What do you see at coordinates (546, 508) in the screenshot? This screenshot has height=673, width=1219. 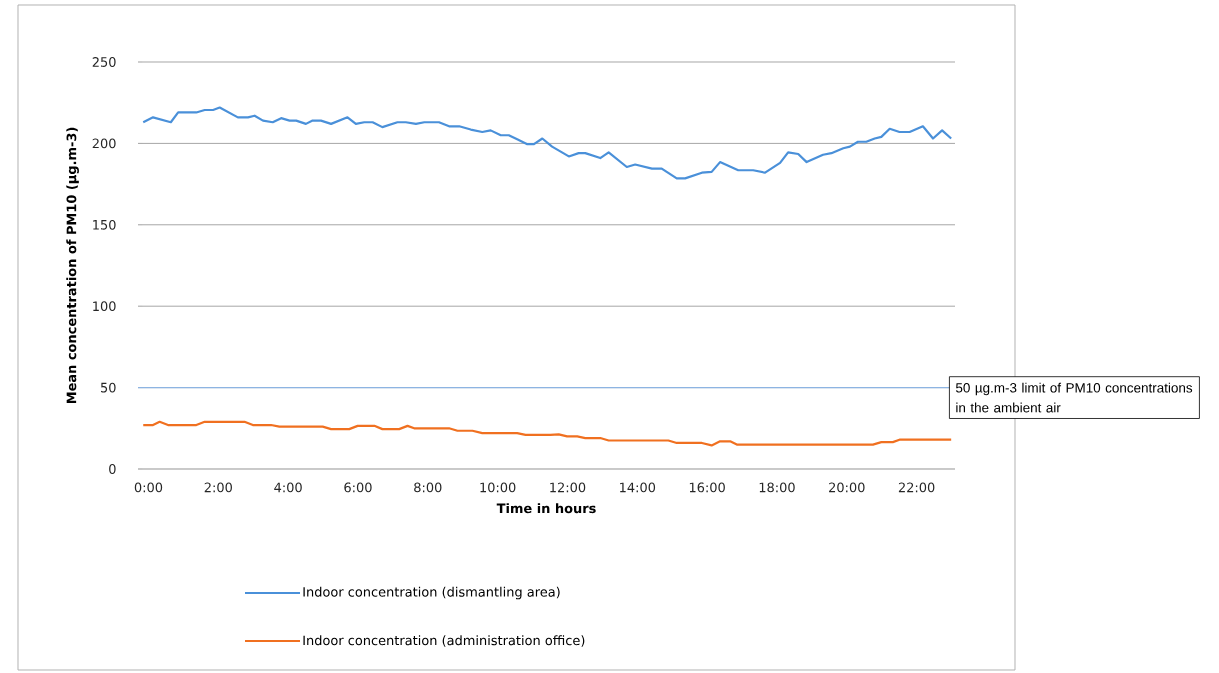 I see `x-axis-title: Time in hours` at bounding box center [546, 508].